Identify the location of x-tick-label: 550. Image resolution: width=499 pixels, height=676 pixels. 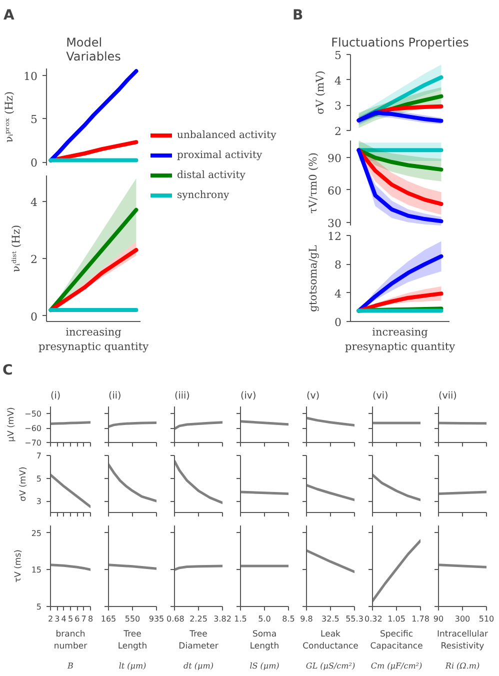
(132, 619).